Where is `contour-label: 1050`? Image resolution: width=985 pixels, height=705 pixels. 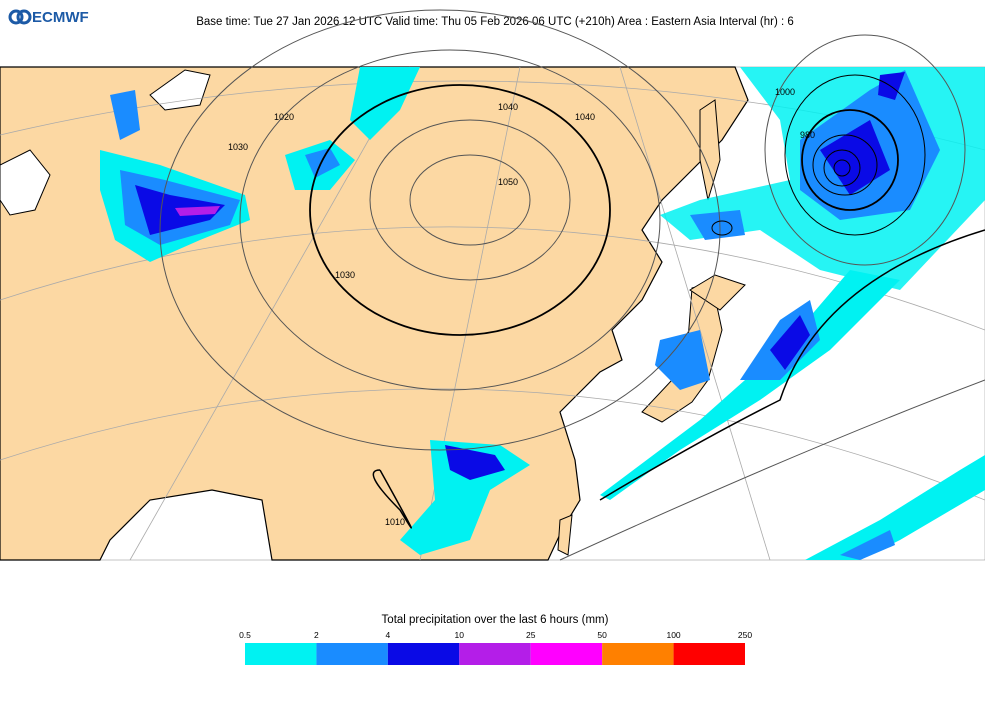 contour-label: 1050 is located at coordinates (508, 182).